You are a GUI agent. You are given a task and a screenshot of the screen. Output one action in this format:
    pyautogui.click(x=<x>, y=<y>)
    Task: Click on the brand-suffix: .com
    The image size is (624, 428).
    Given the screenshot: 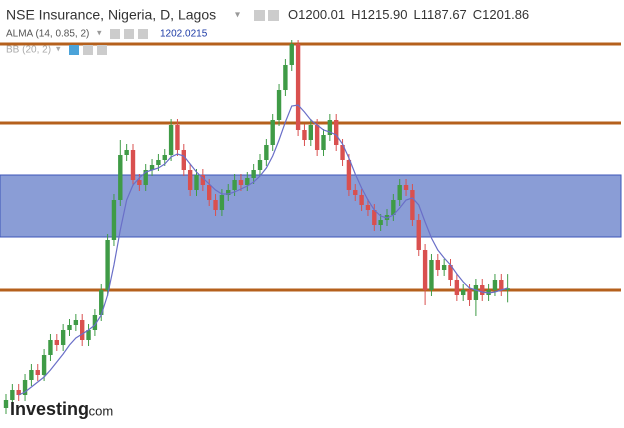 What is the action you would take?
    pyautogui.click(x=99, y=410)
    